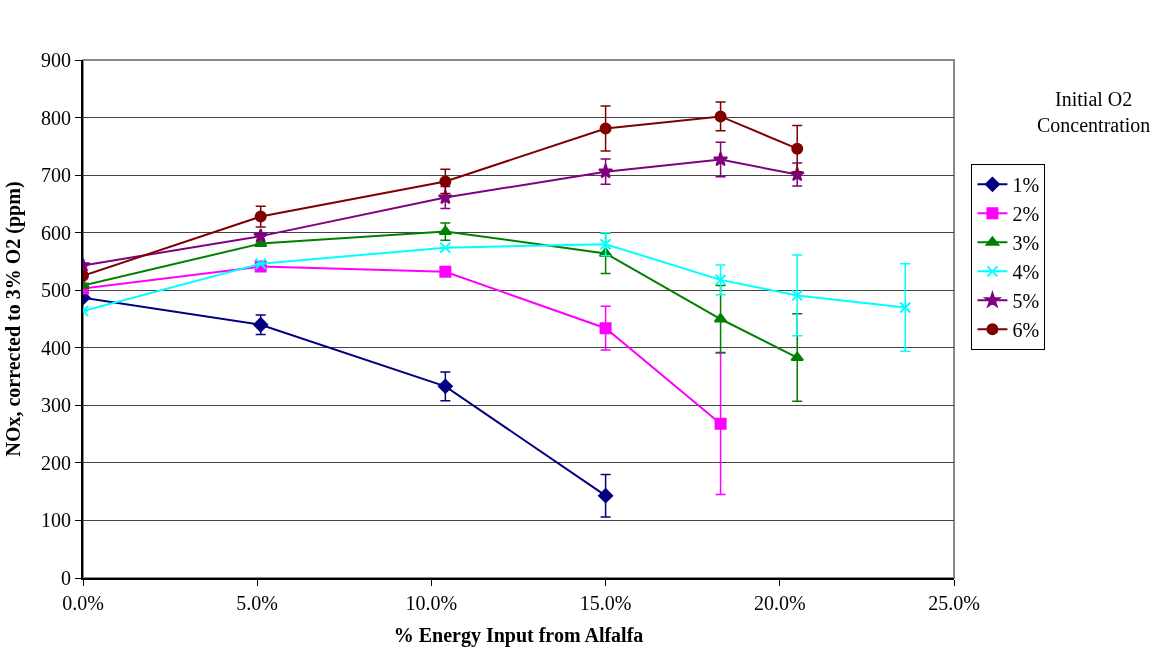  What do you see at coordinates (13, 319) in the screenshot?
I see `y-axis-title: NOx, corrected to 3% O2 (ppm)` at bounding box center [13, 319].